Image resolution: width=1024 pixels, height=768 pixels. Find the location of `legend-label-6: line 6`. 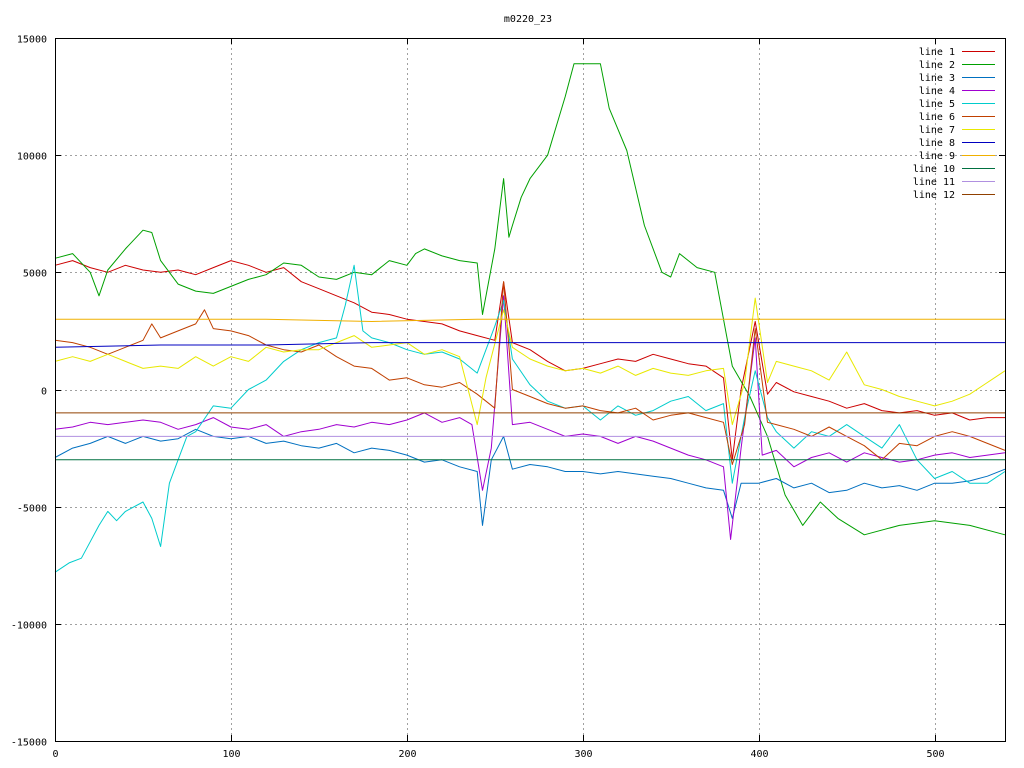

legend-label-6: line 6 is located at coordinates (937, 117).